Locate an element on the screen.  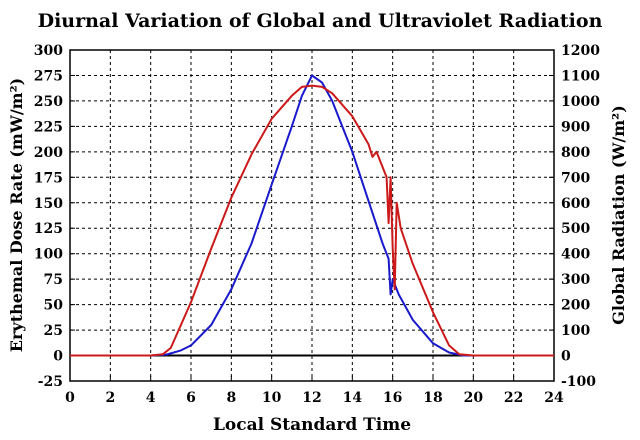
right-tick-label: 700 is located at coordinates (575, 178).